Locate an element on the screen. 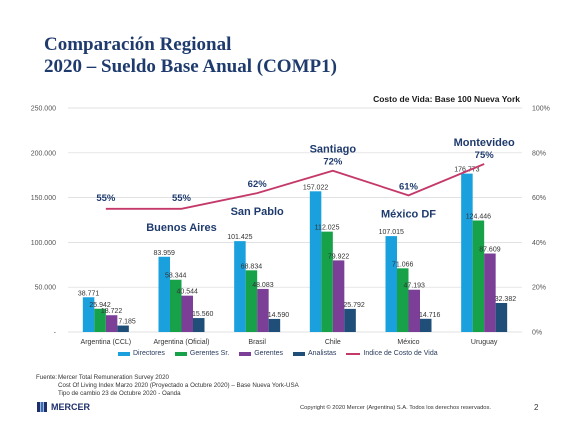 The height and width of the screenshot is (436, 582). bar-value-label: 25.792 is located at coordinates (354, 305).